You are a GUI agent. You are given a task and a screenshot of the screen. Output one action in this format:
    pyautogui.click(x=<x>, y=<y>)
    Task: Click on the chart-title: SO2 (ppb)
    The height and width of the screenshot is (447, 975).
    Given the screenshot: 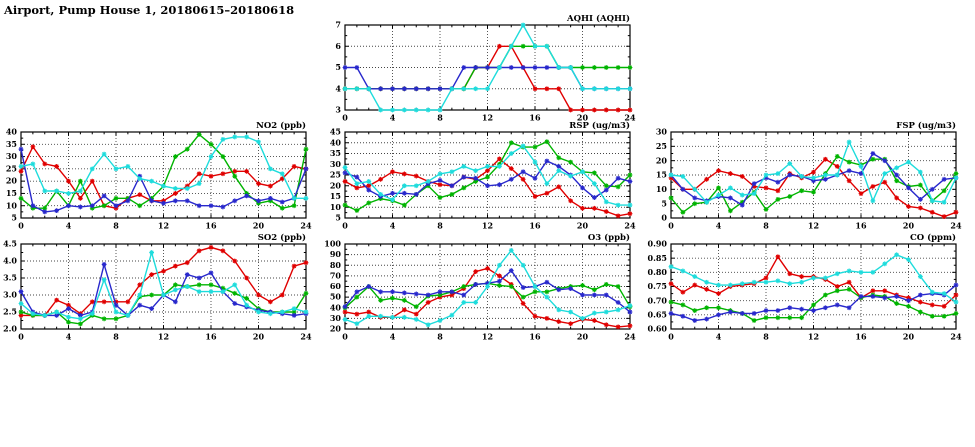 What is the action you would take?
    pyautogui.click(x=282, y=237)
    